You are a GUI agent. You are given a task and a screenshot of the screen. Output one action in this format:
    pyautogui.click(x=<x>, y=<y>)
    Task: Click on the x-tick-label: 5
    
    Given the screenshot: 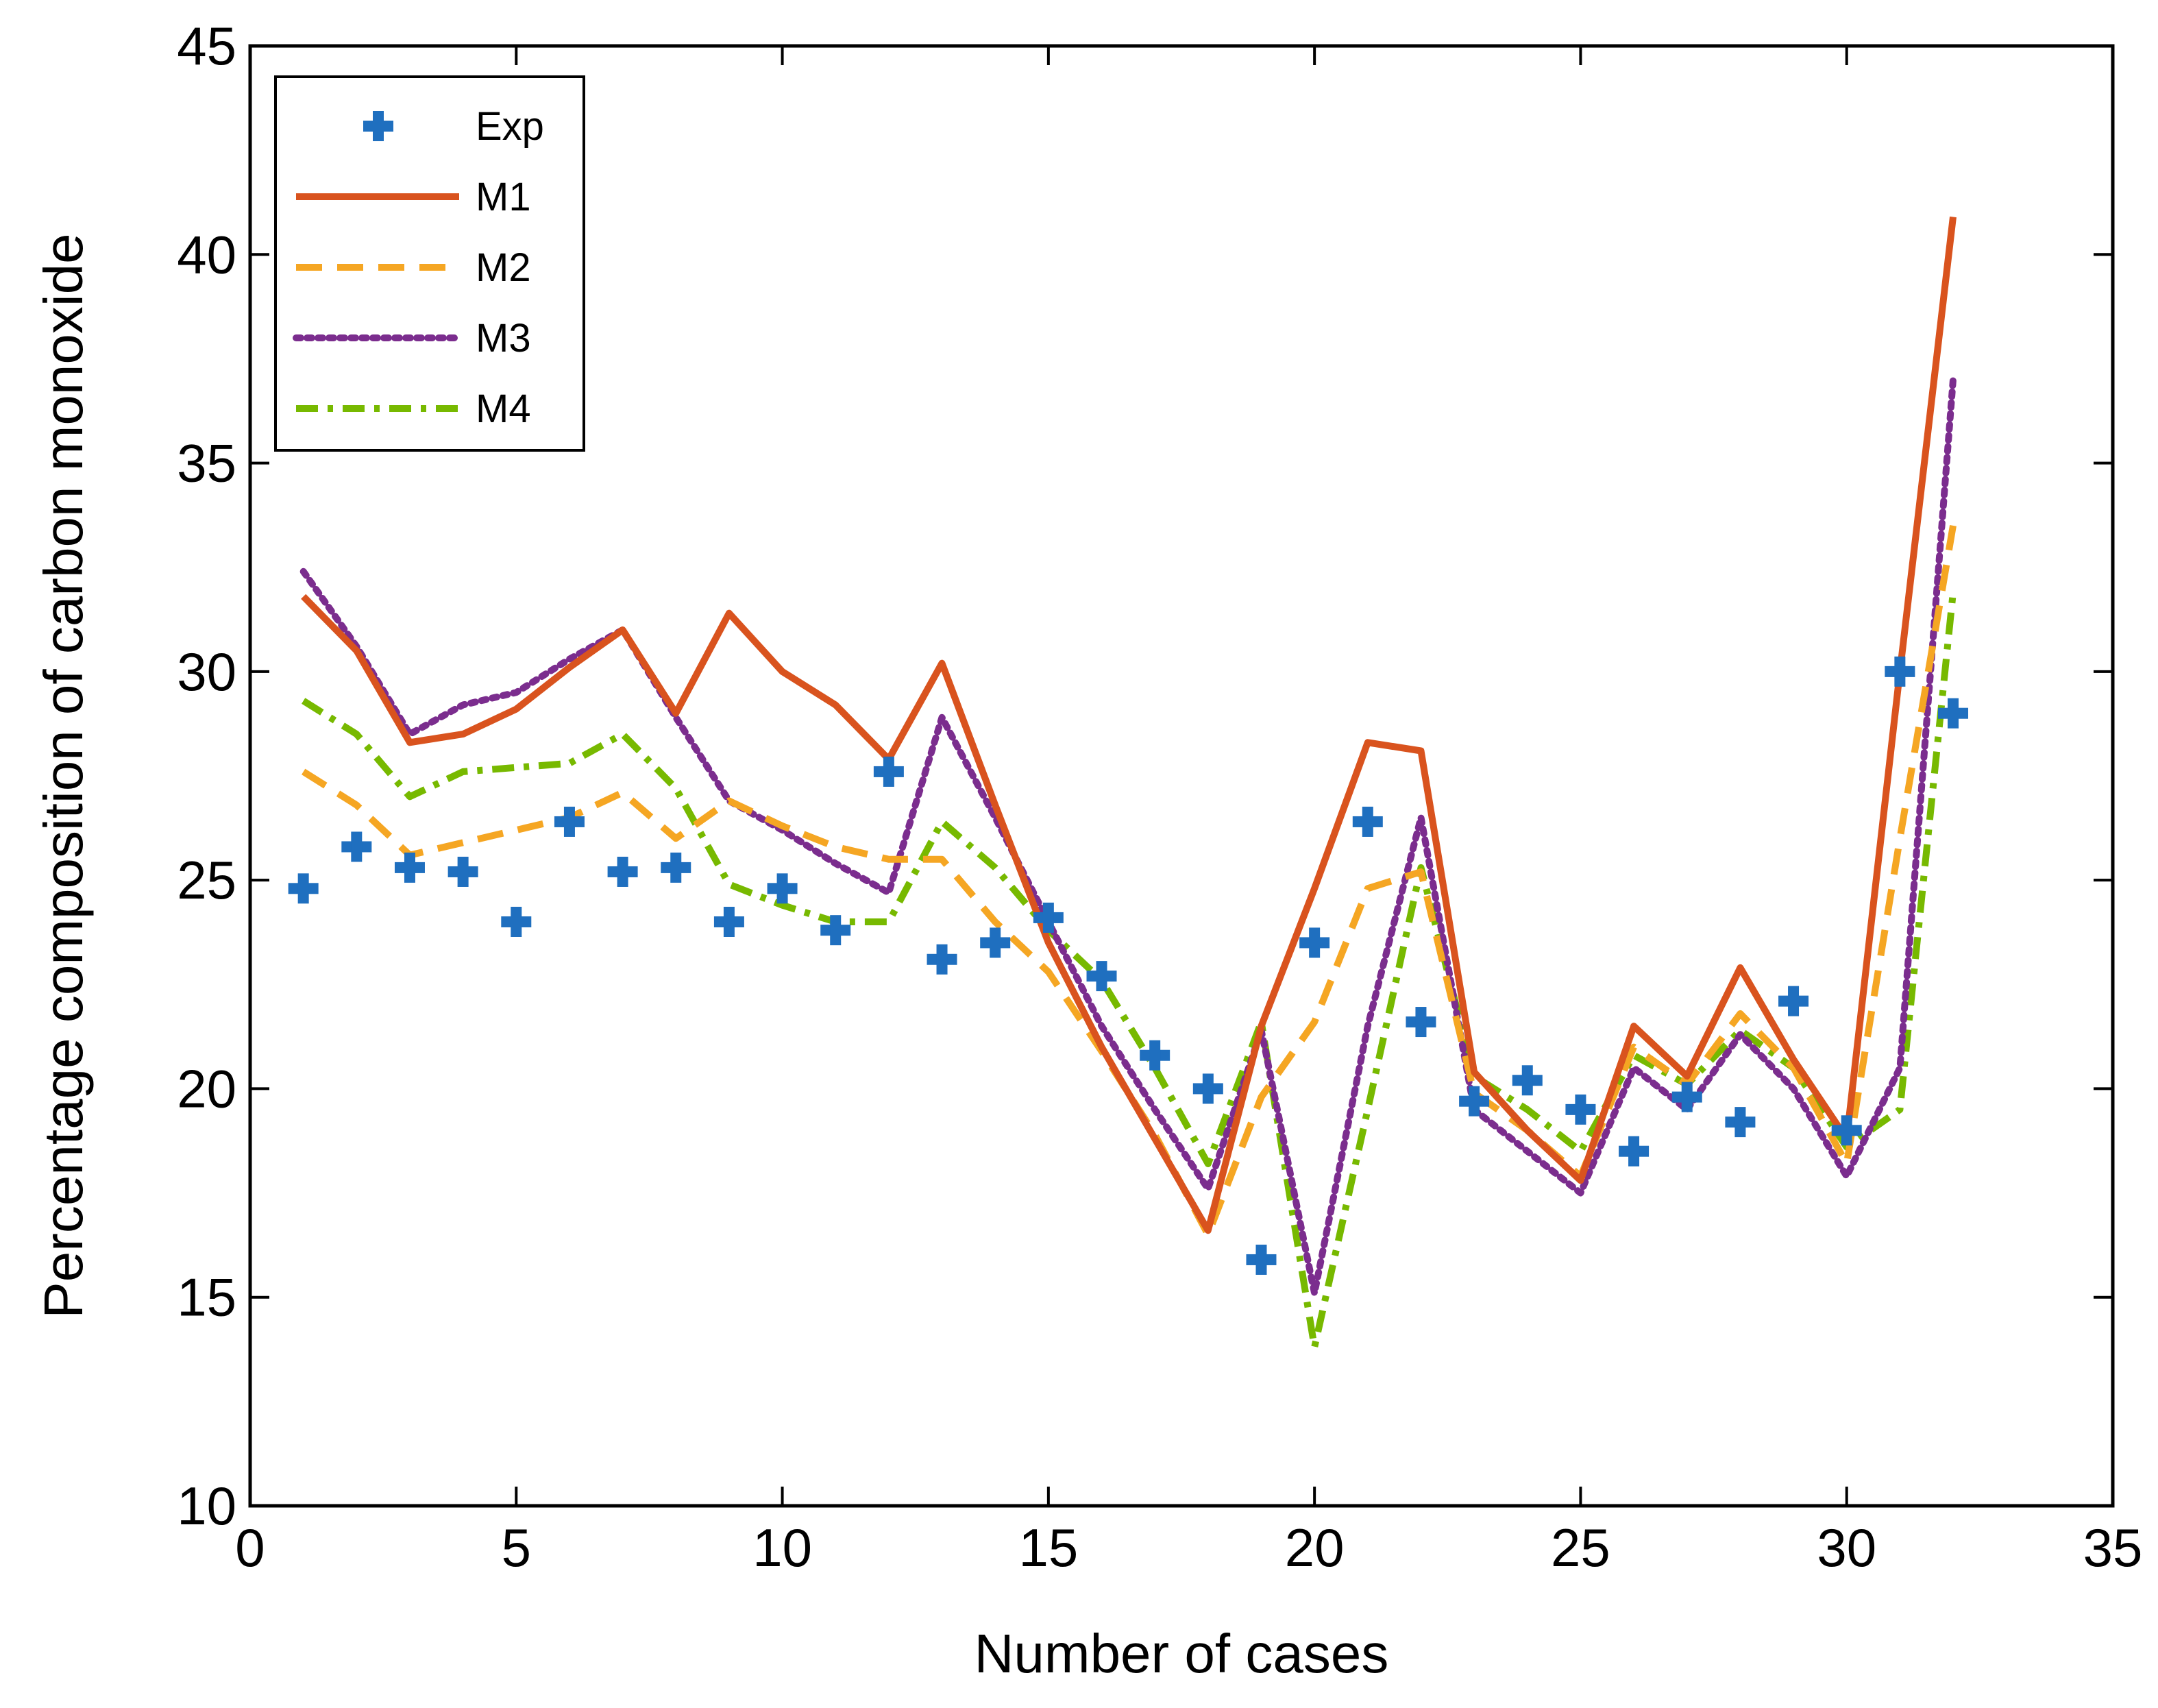 What is the action you would take?
    pyautogui.click(x=516, y=1548)
    